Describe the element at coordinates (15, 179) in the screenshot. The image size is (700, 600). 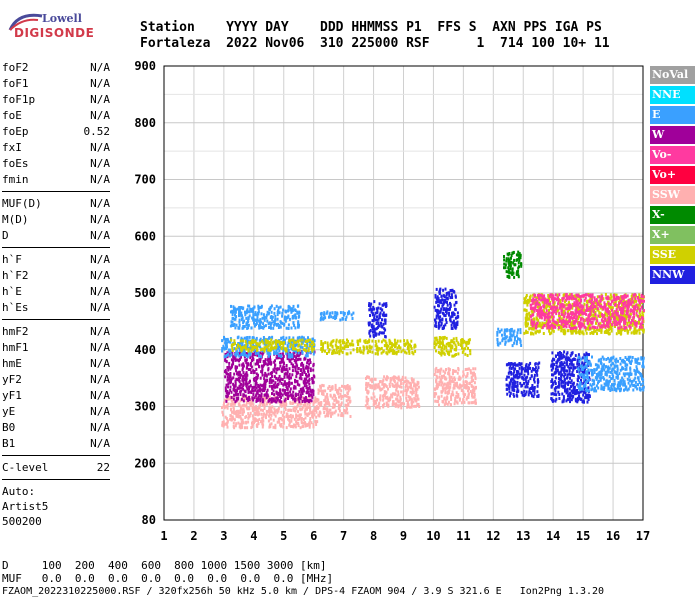
I see `param-name: fmin` at that location.